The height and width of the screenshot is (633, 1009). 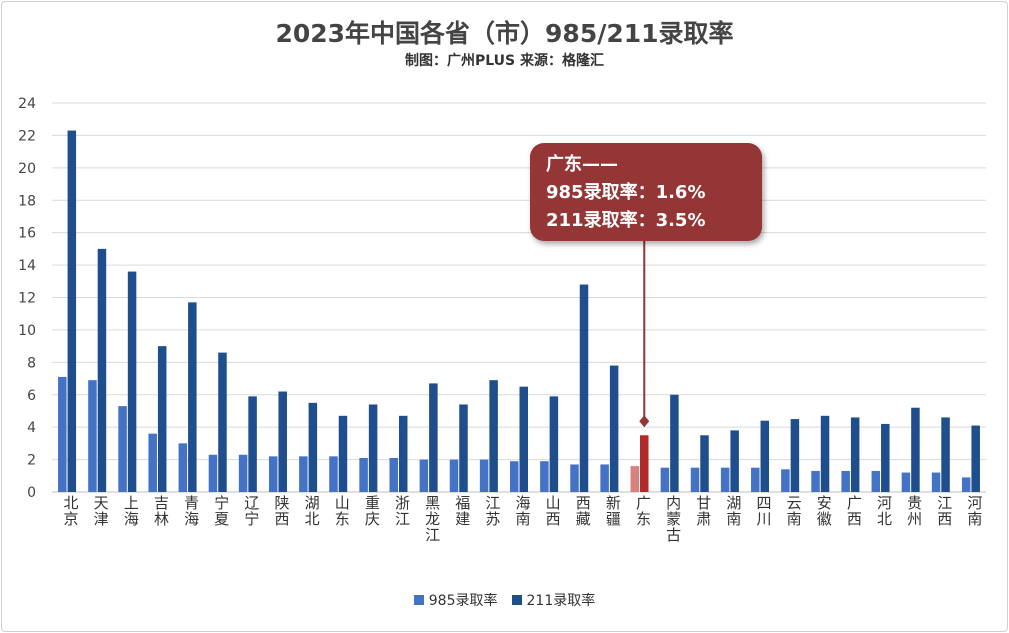 What do you see at coordinates (613, 511) in the screenshot?
I see `x-tick-label: 新疆` at bounding box center [613, 511].